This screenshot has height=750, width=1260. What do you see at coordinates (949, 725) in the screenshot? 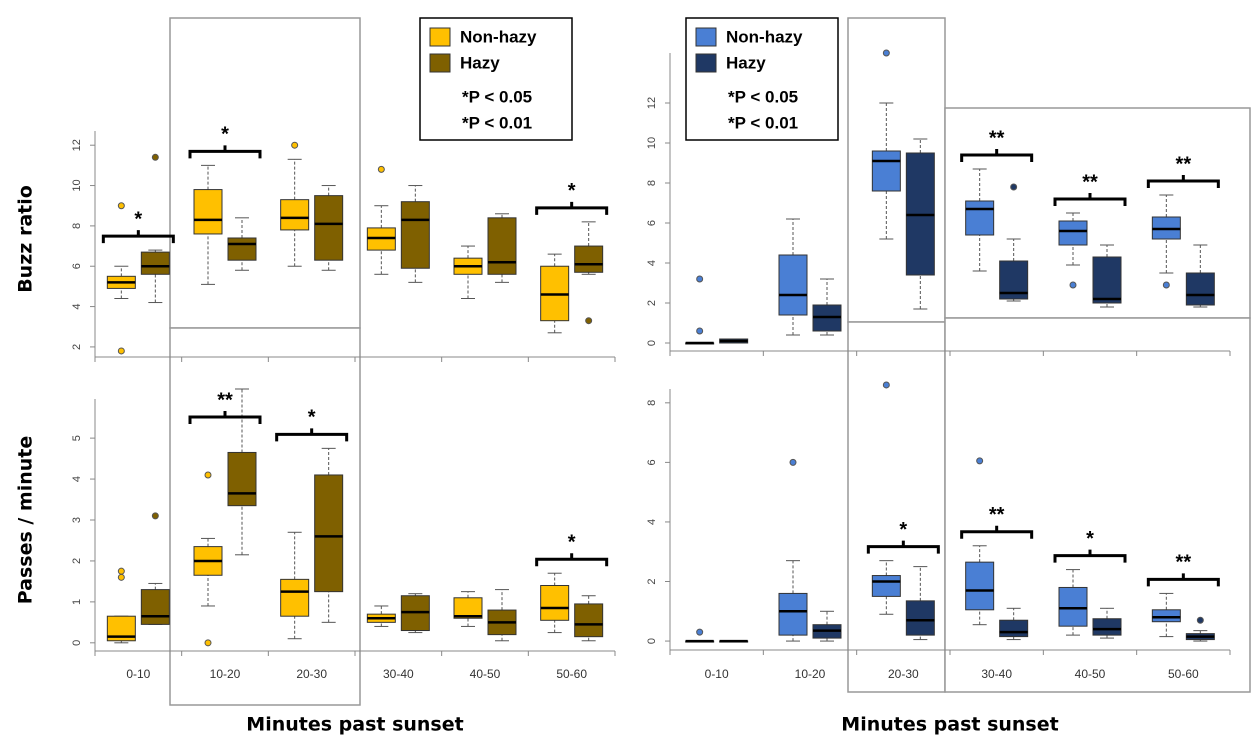
I see `x-axis-label: Minutes past sunset` at bounding box center [949, 725].